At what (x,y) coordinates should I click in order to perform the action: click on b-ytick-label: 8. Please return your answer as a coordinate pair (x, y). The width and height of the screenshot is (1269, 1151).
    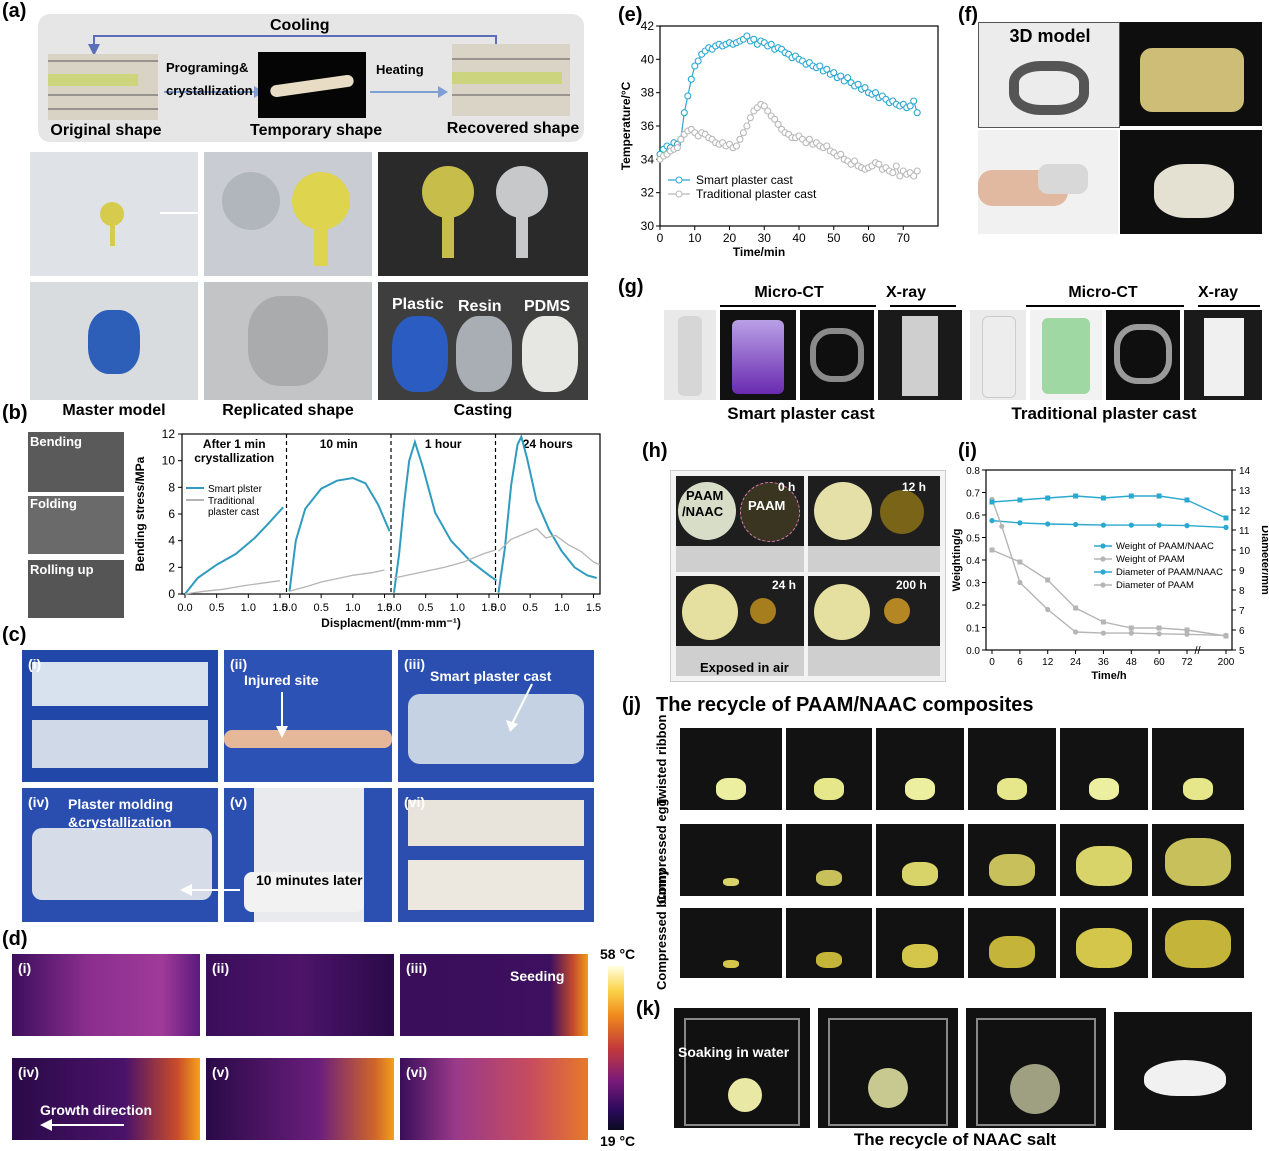
    Looking at the image, I should click on (171, 487).